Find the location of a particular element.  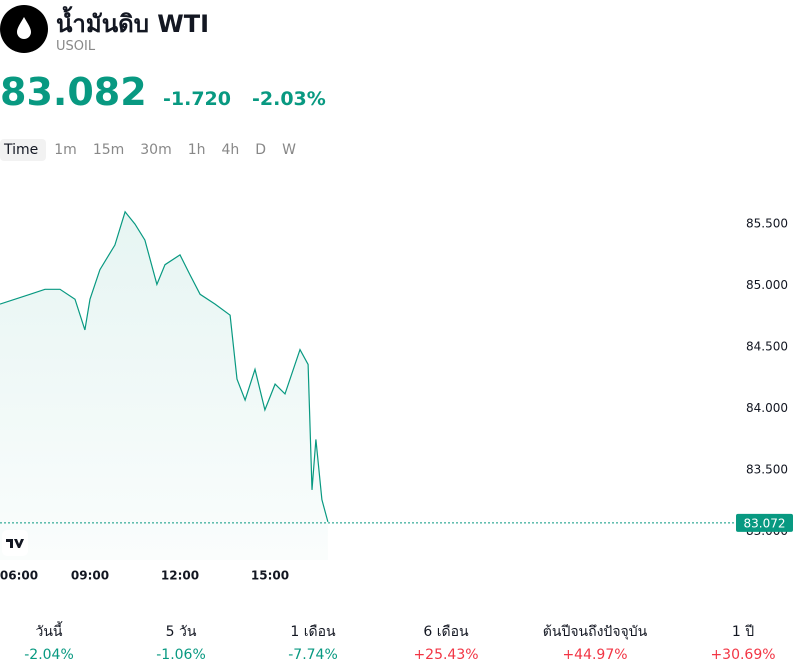

stat: 1 ปี +30.69% is located at coordinates (736, 642).